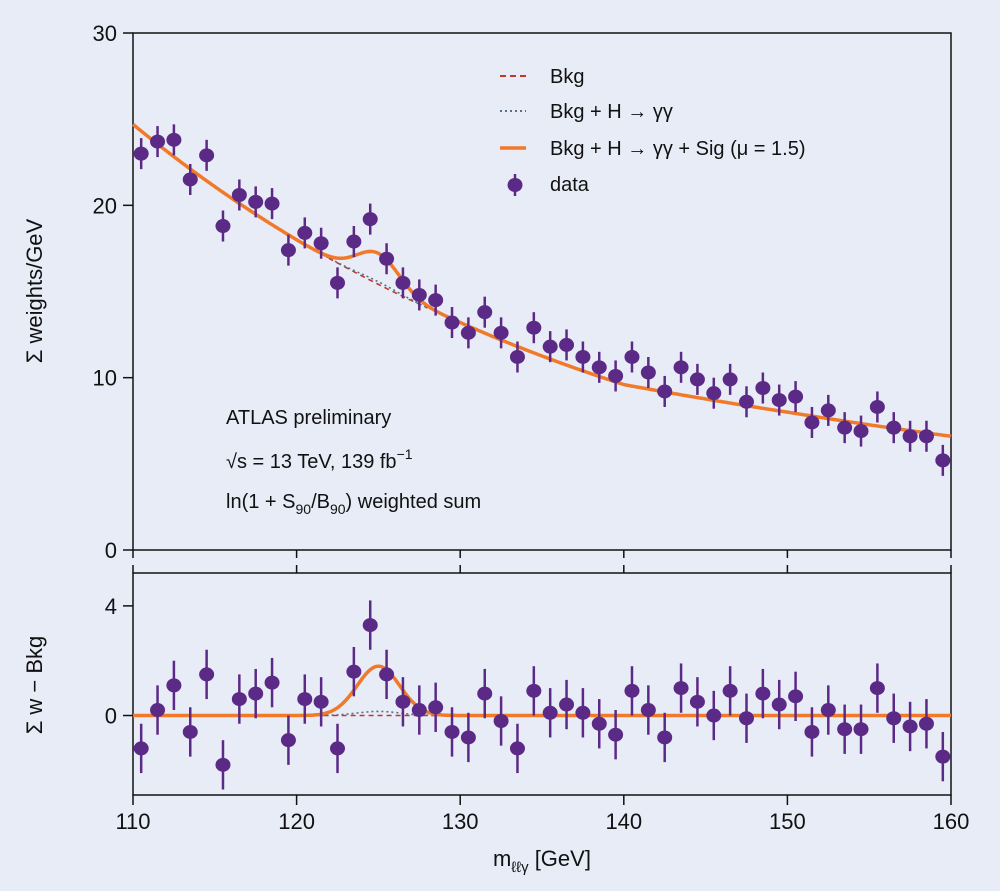 The image size is (1000, 891). Describe the element at coordinates (611, 112) in the screenshot. I see `legend-label-bkg-higgs: Bkg + H → γγ` at that location.